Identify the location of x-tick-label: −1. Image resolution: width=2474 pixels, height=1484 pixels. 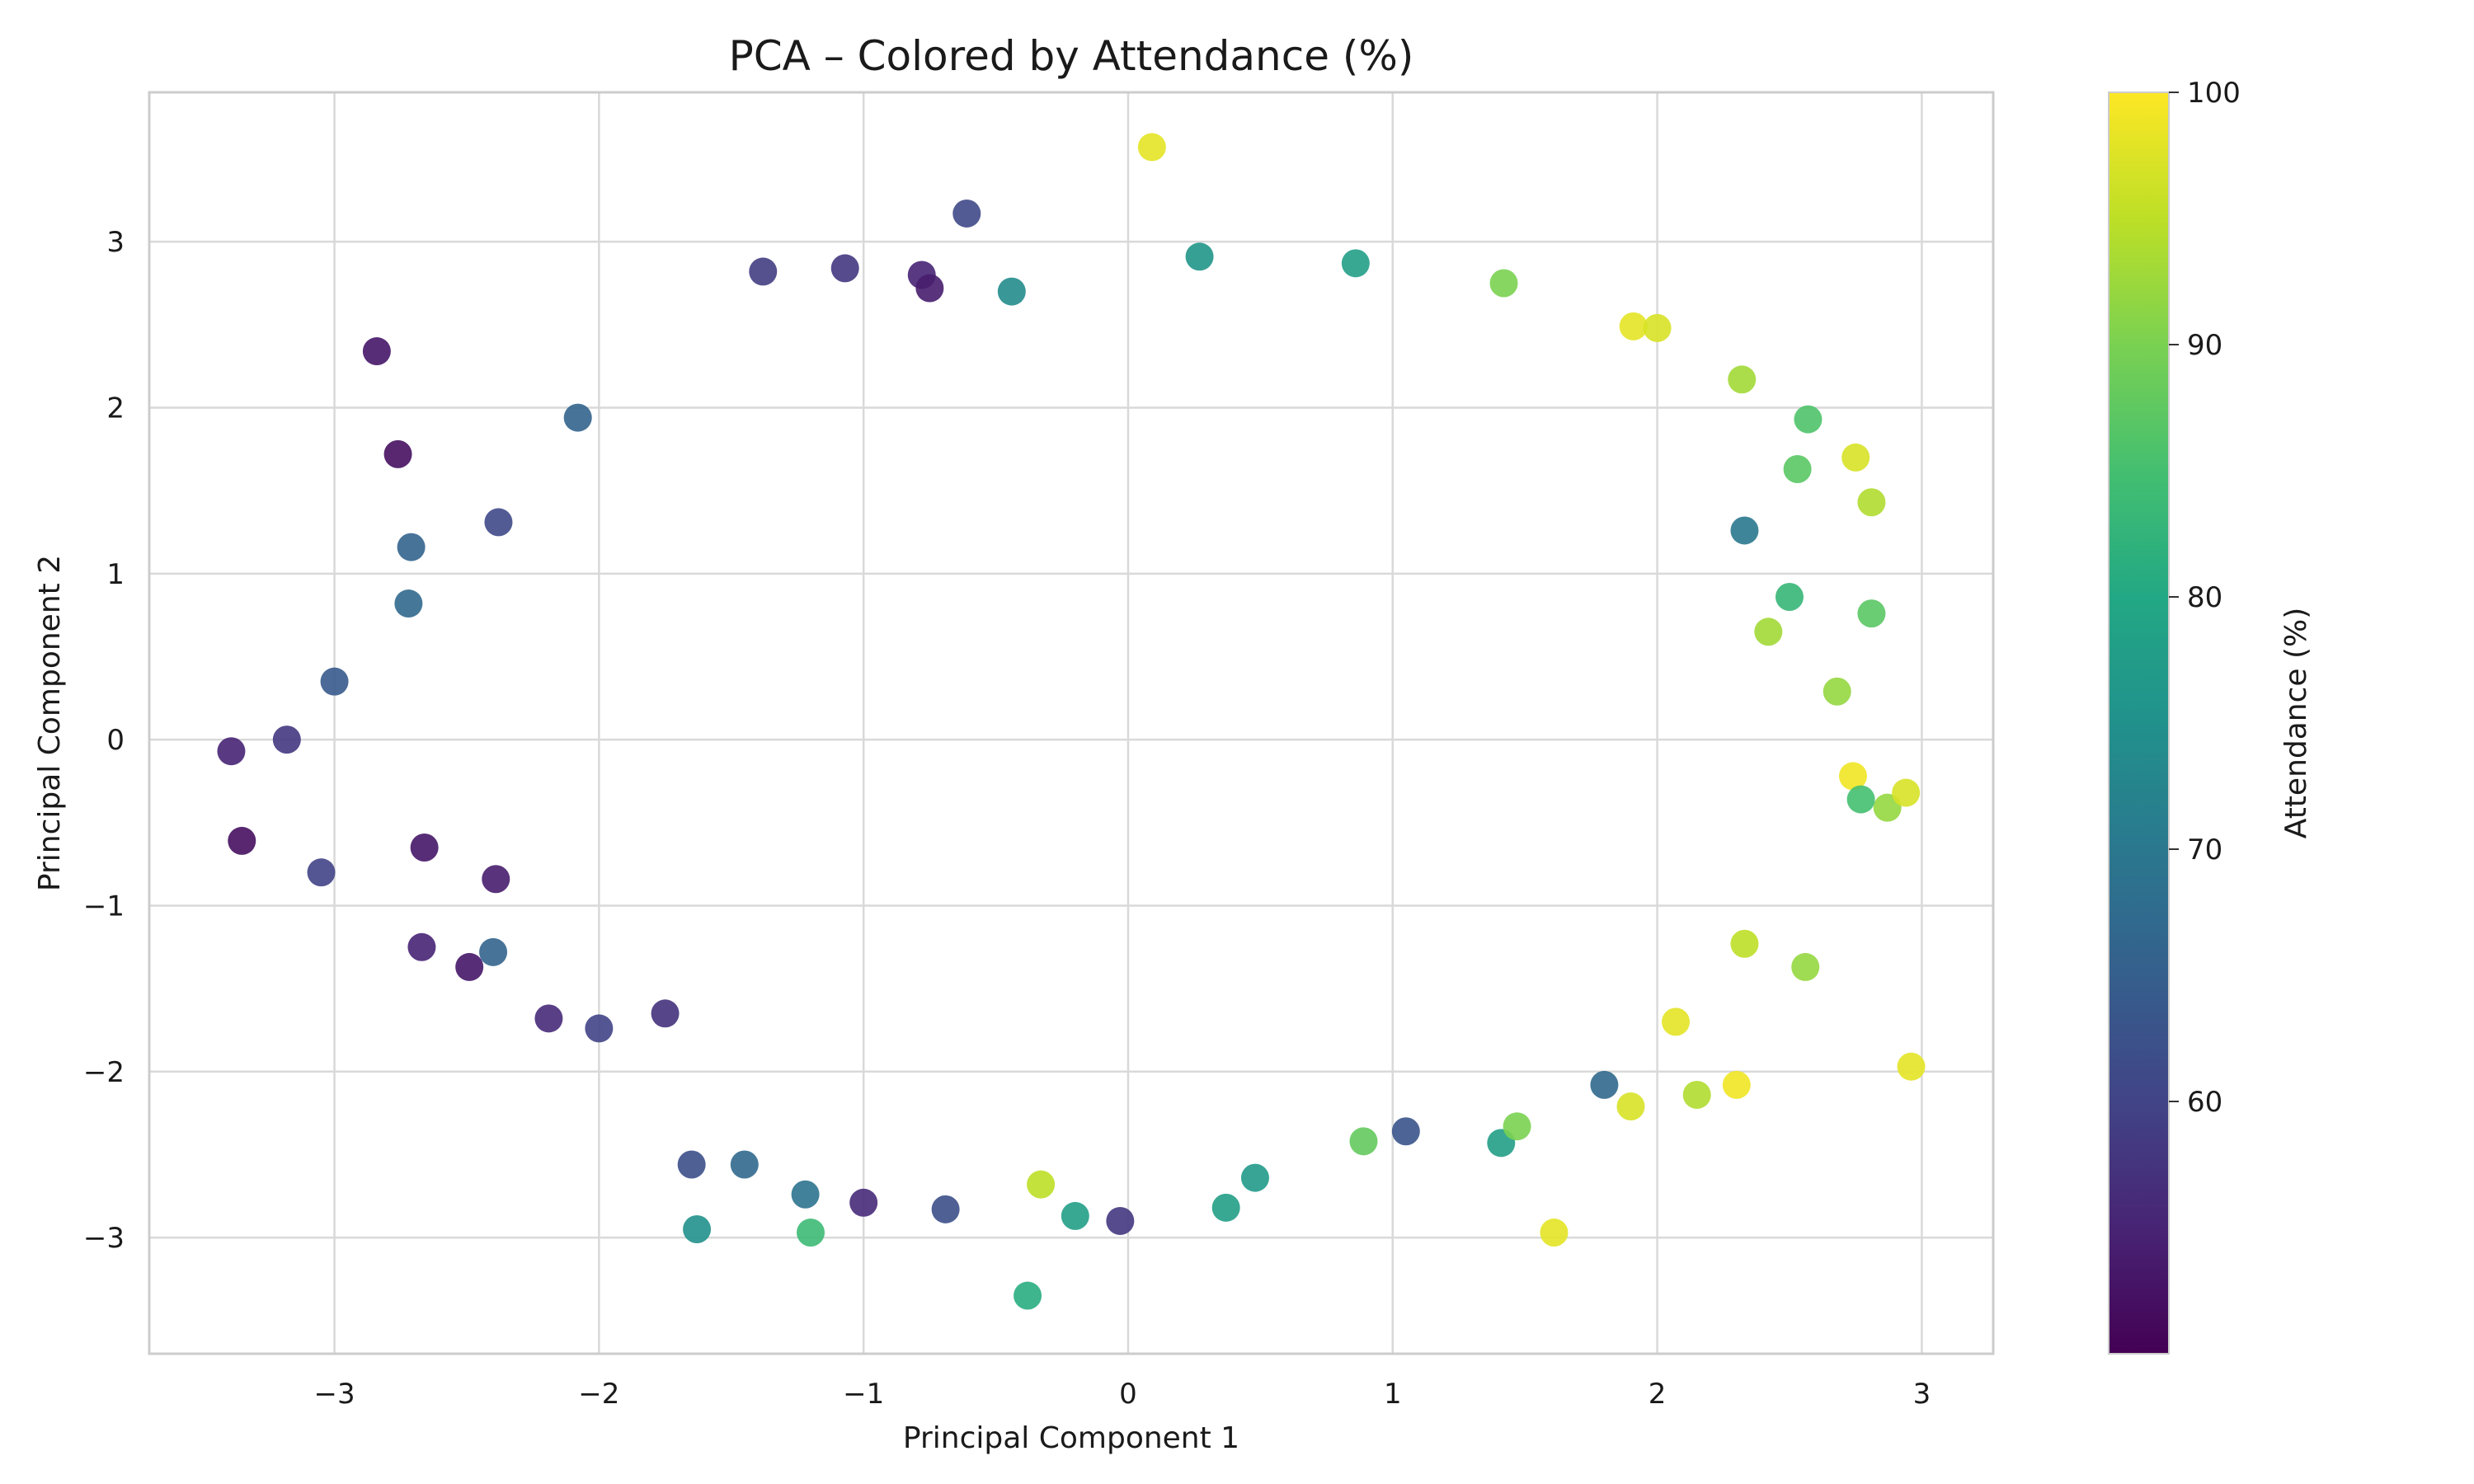
(863, 1394).